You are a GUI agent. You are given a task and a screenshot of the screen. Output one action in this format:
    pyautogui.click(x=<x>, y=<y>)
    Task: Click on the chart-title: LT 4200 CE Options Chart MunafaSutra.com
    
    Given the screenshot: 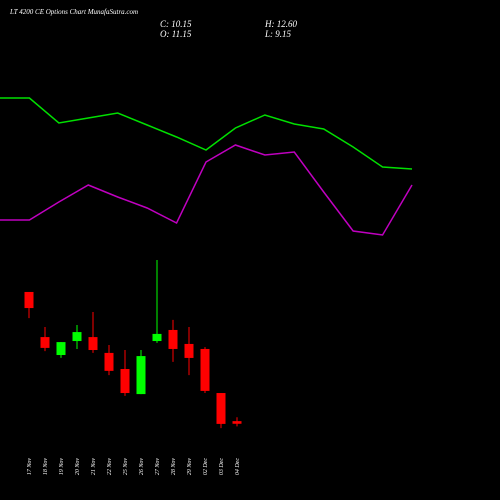 What is the action you would take?
    pyautogui.click(x=73, y=12)
    